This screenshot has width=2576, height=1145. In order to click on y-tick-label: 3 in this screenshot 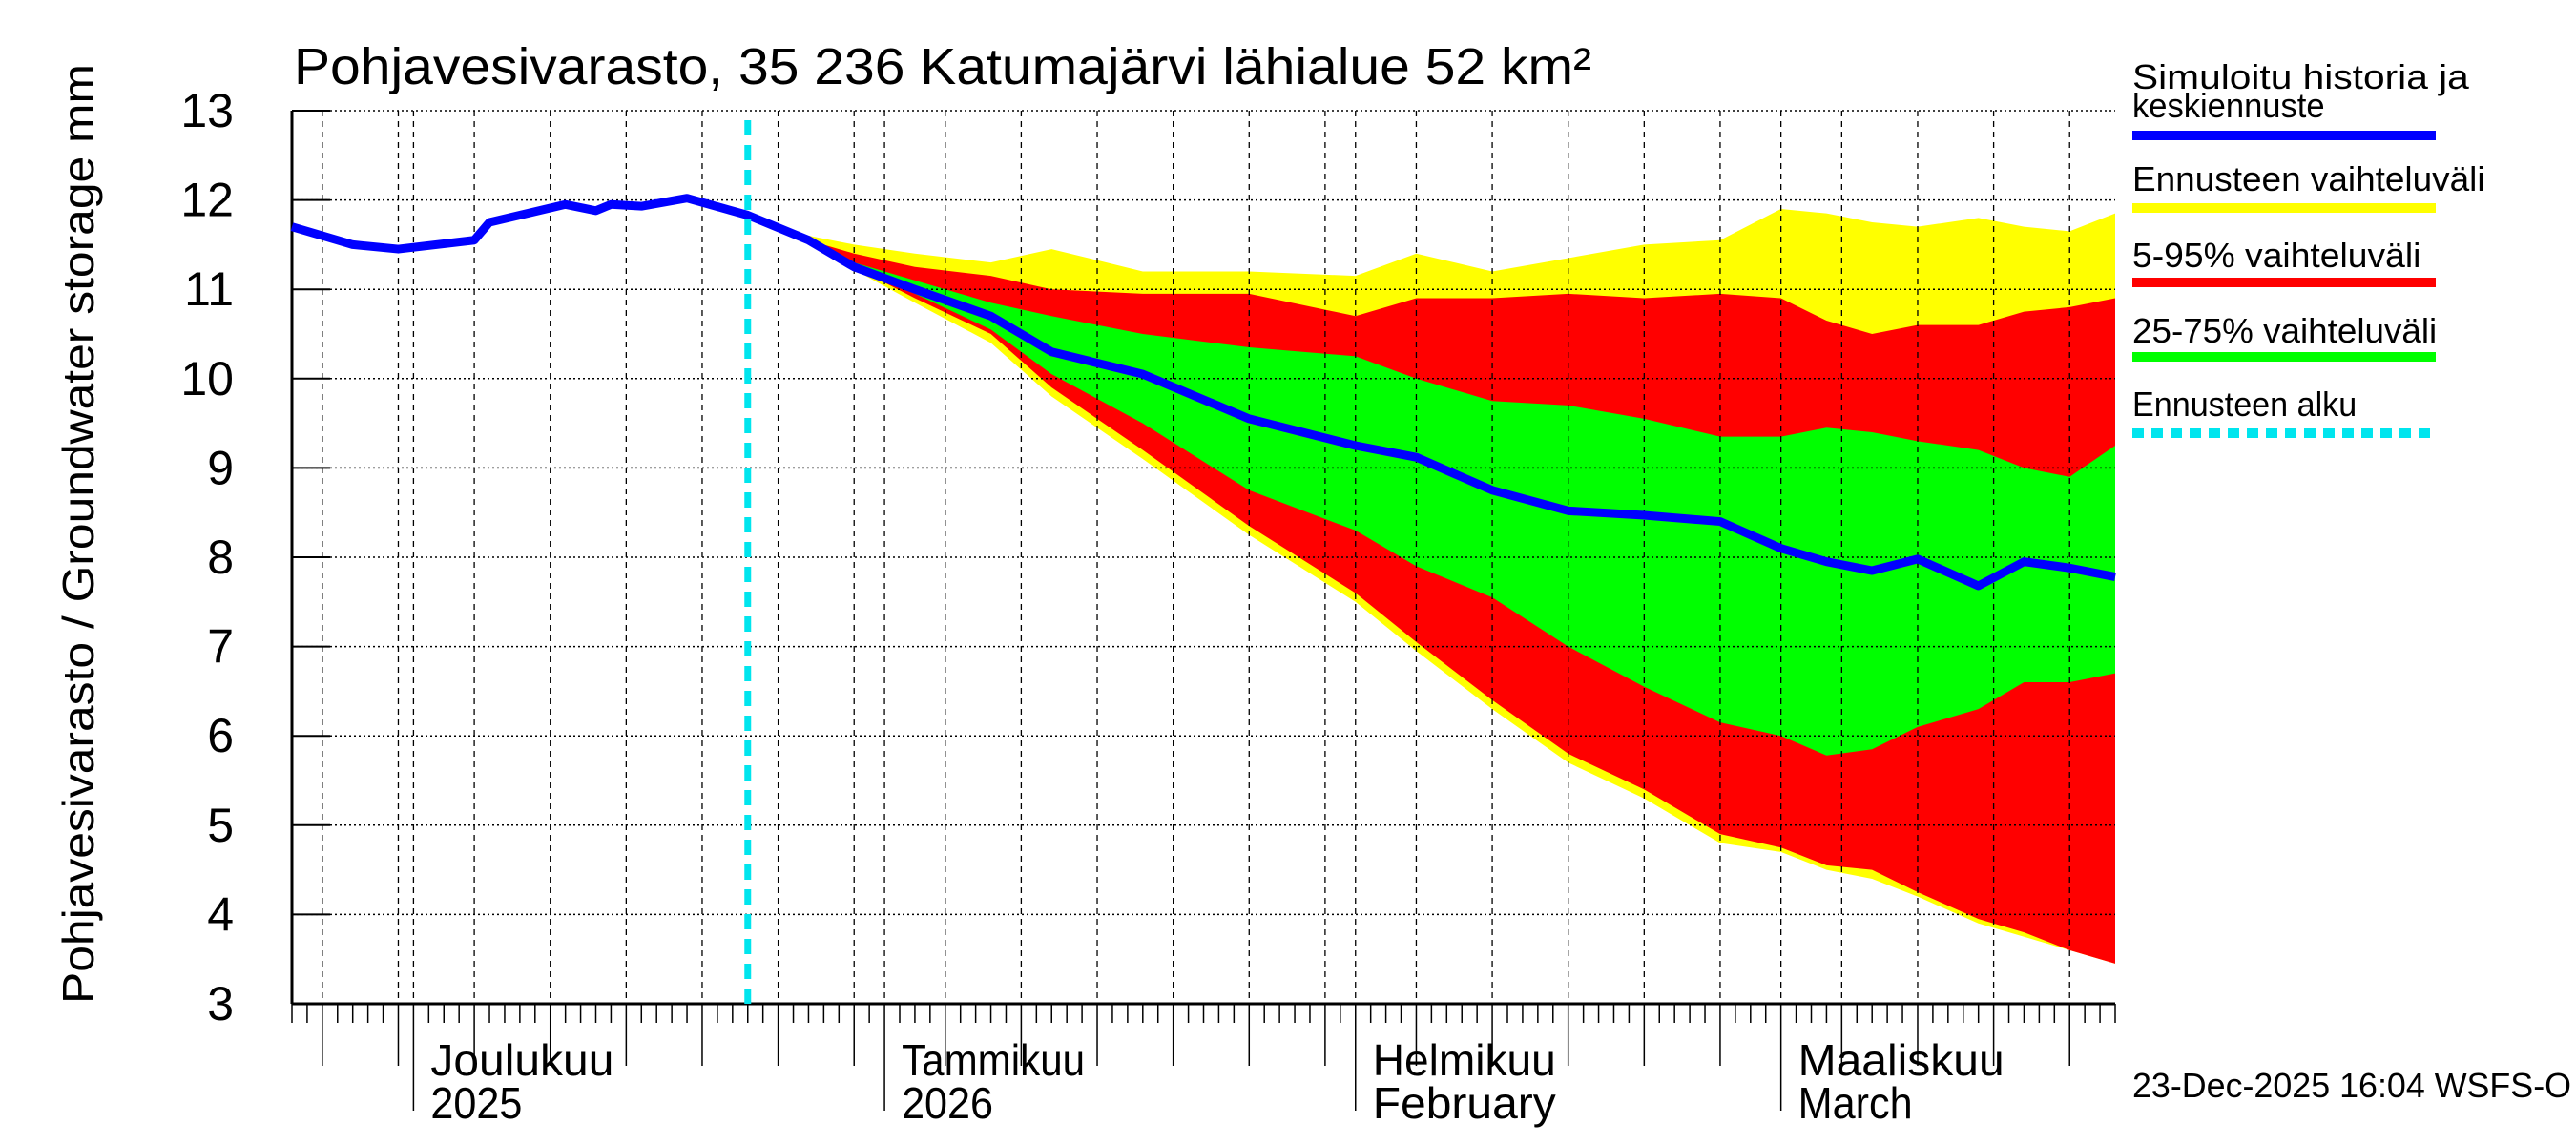, I will do `click(220, 1004)`.